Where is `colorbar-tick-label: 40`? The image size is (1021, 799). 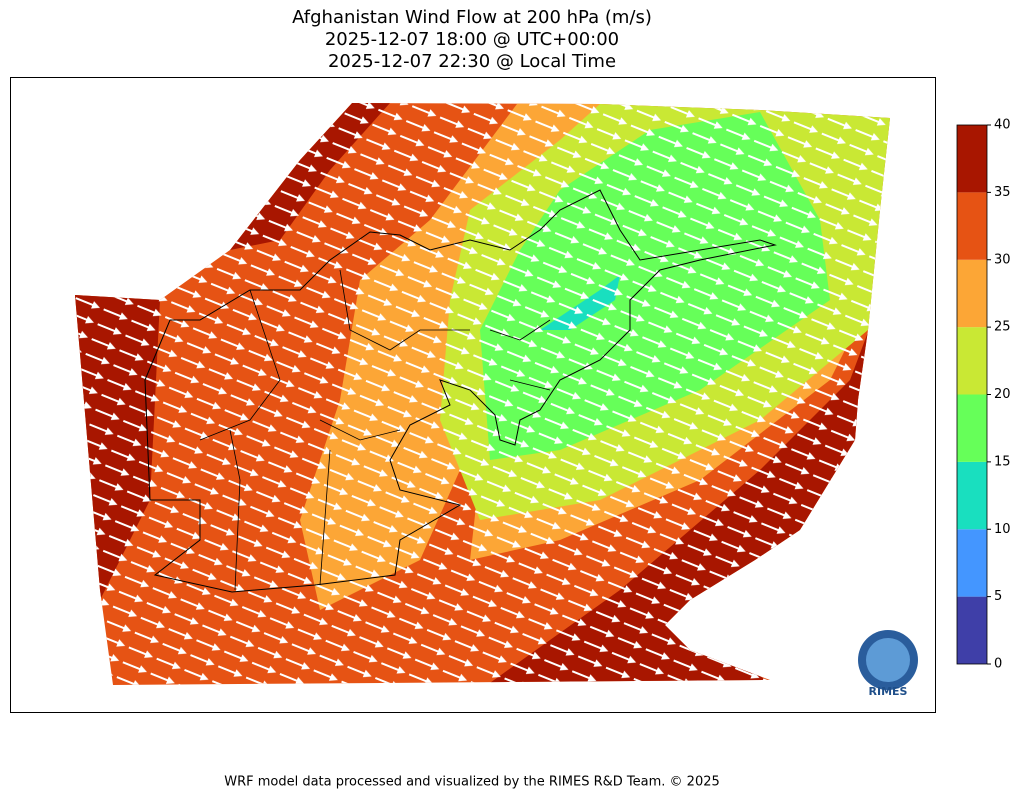 colorbar-tick-label: 40 is located at coordinates (1002, 125).